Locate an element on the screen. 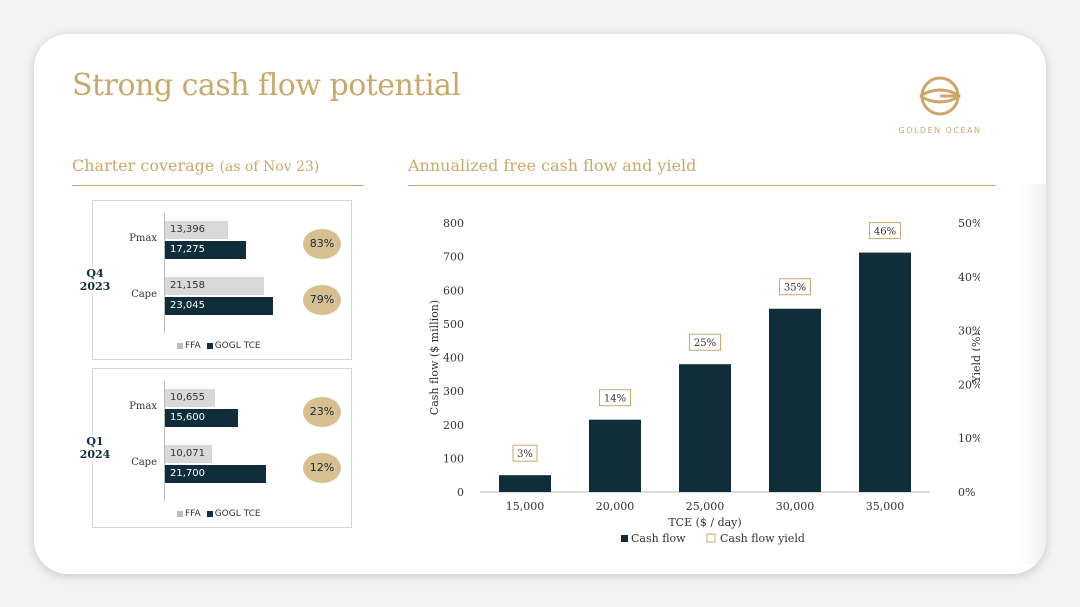  quarter-name: Q4 is located at coordinates (95, 273).